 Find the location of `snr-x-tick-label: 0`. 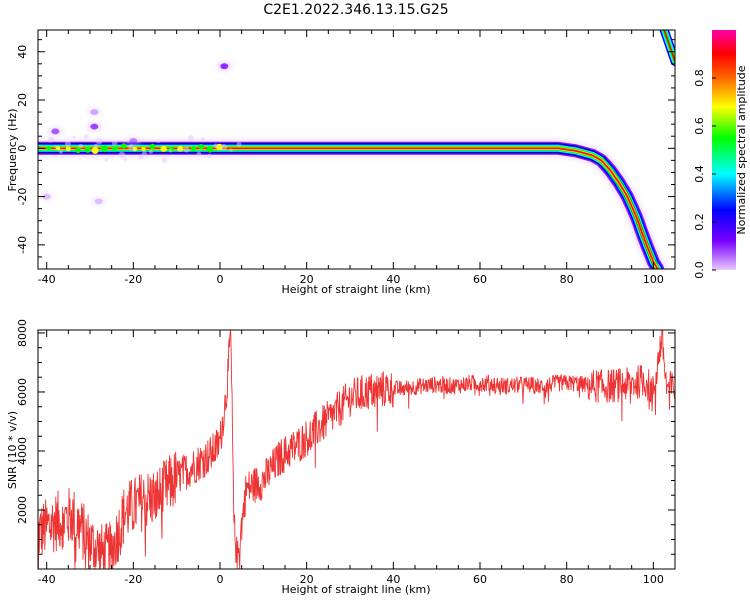

snr-x-tick-label: 0 is located at coordinates (220, 579).